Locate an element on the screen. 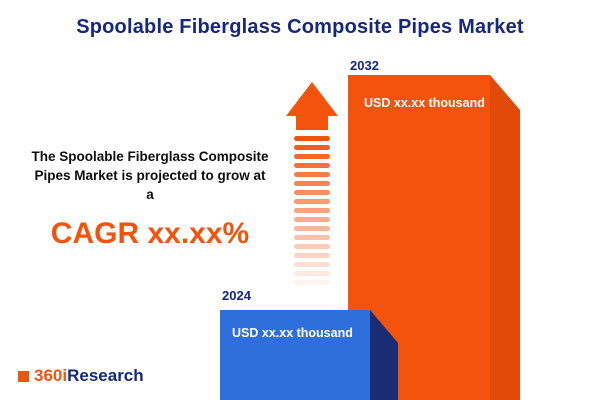 This screenshot has height=400, width=600. description-line: Pipes Market is projected to grow at is located at coordinates (150, 175).